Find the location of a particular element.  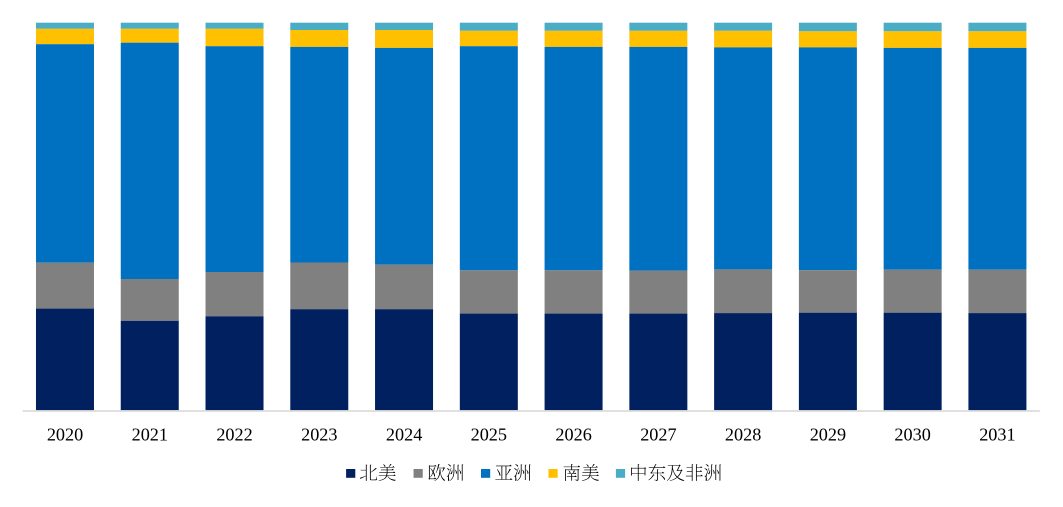

svg-text: 2026 is located at coordinates (573, 434).